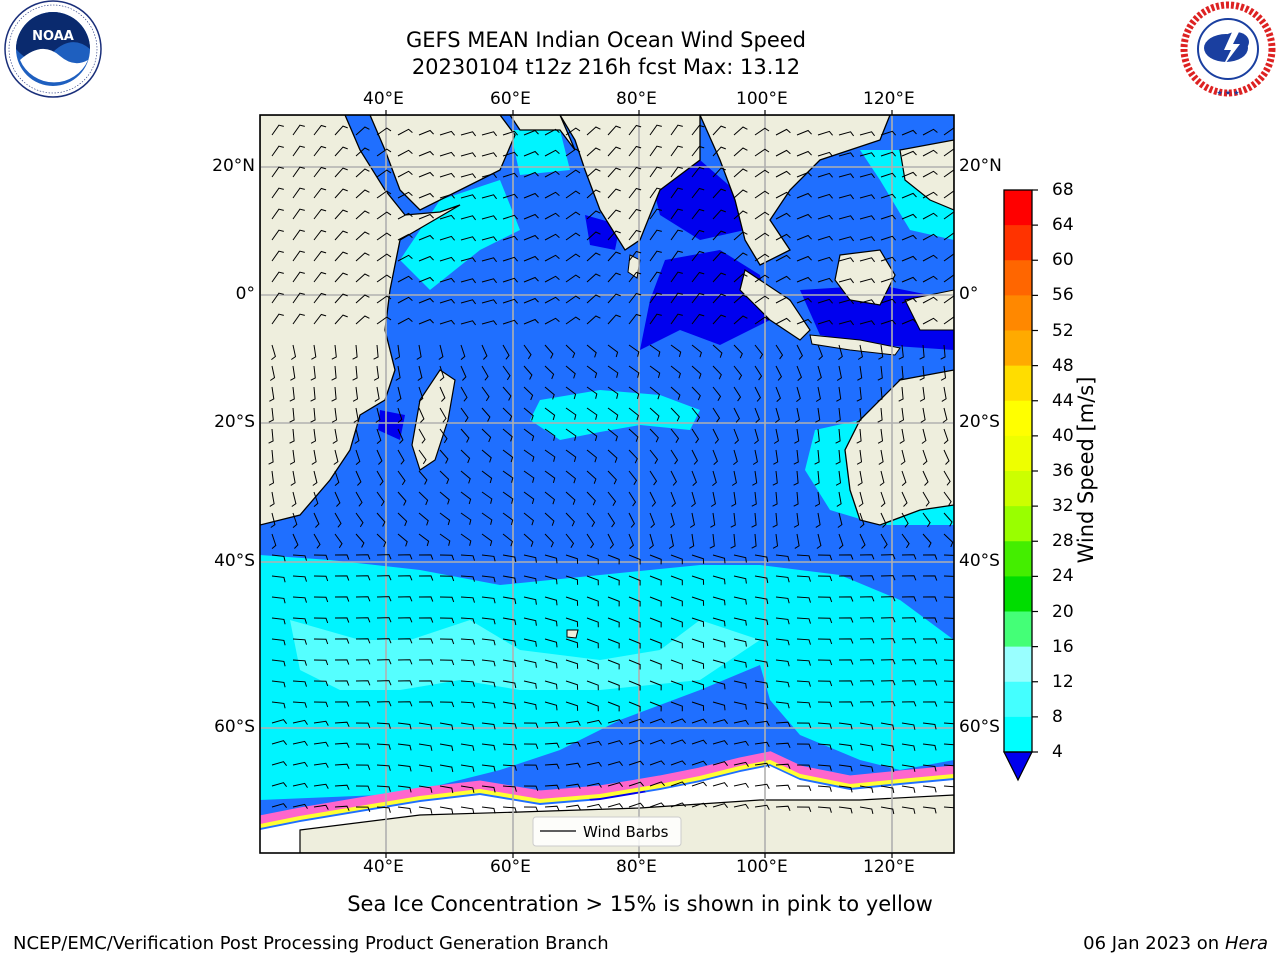 The image size is (1280, 960). I want to click on colorbar-tick-label: 20, so click(1063, 611).